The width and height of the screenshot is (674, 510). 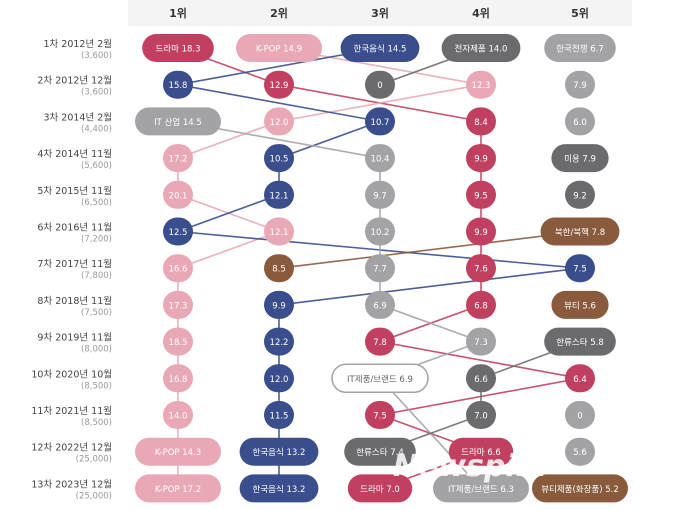 I want to click on bubble-label: 12.3, so click(x=481, y=86).